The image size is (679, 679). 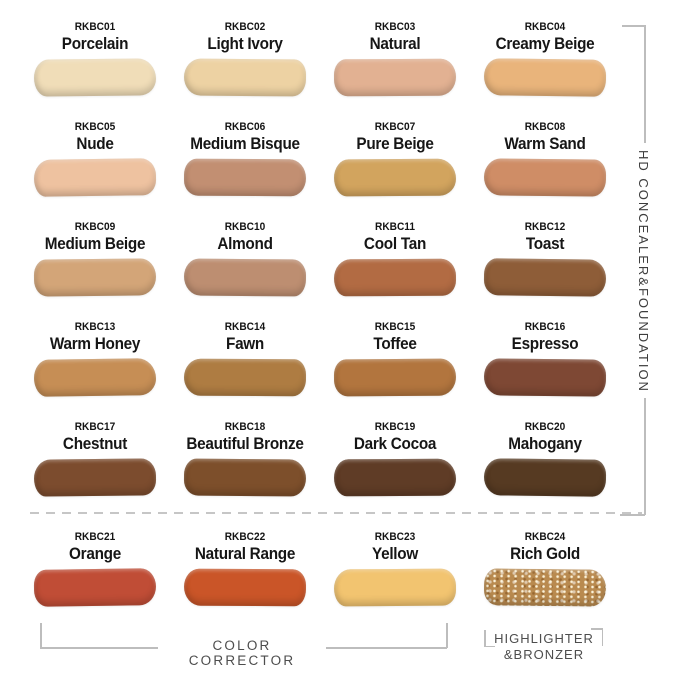 I want to click on shade-code: RKBC04, so click(x=545, y=27).